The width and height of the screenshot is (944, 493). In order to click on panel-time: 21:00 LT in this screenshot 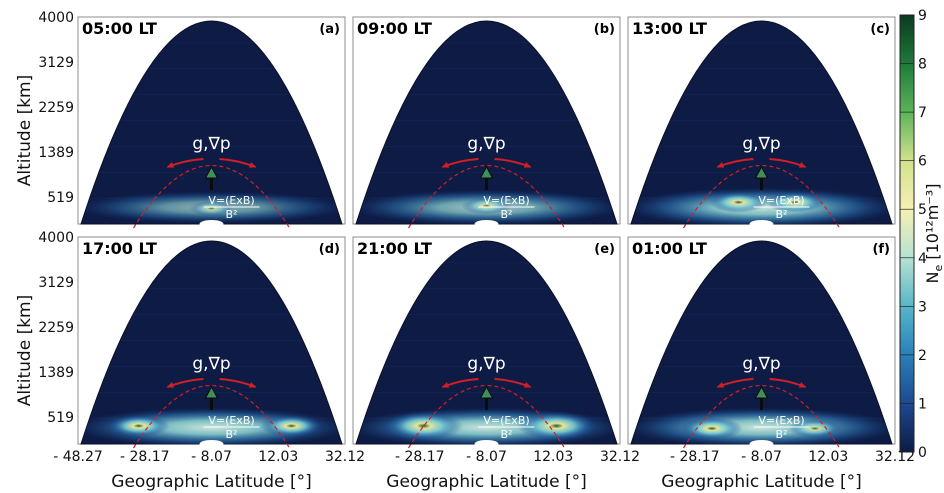, I will do `click(394, 248)`.